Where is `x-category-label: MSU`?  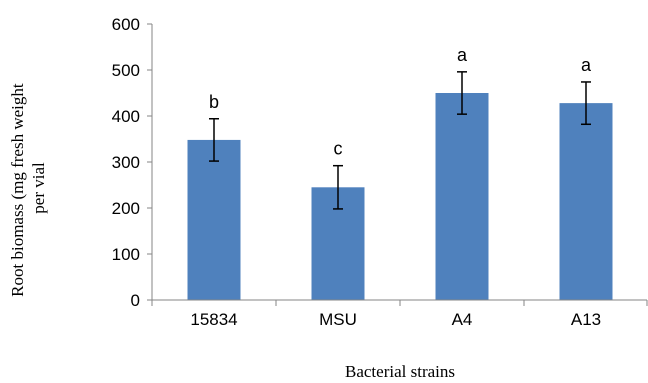 x-category-label: MSU is located at coordinates (338, 319).